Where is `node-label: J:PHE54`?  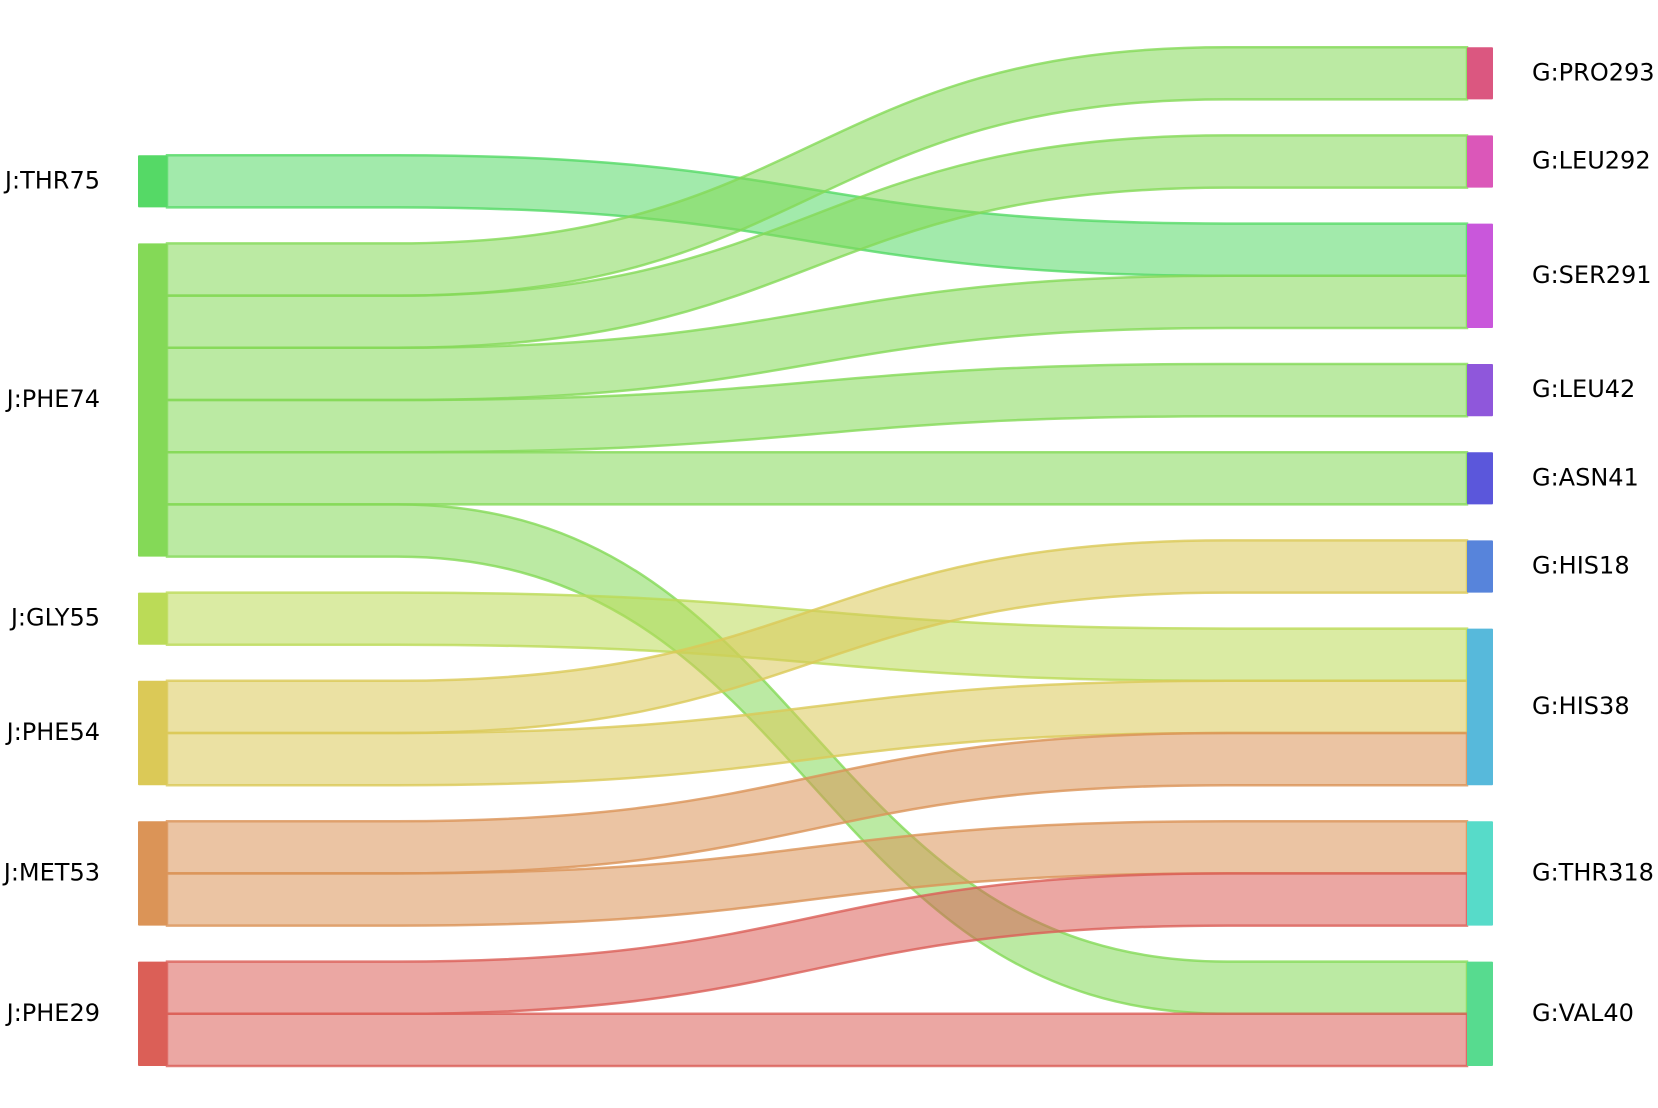
node-label: J:PHE54 is located at coordinates (52, 732).